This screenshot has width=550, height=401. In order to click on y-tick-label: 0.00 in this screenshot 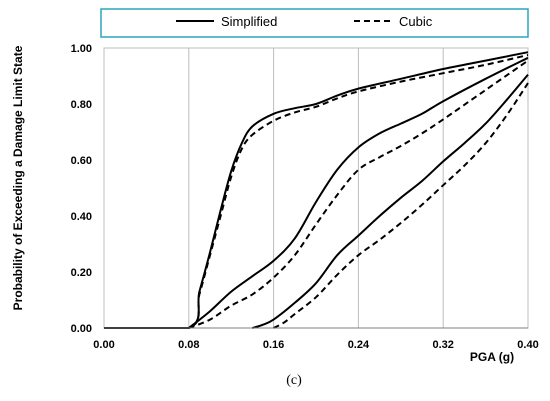, I will do `click(81, 329)`.